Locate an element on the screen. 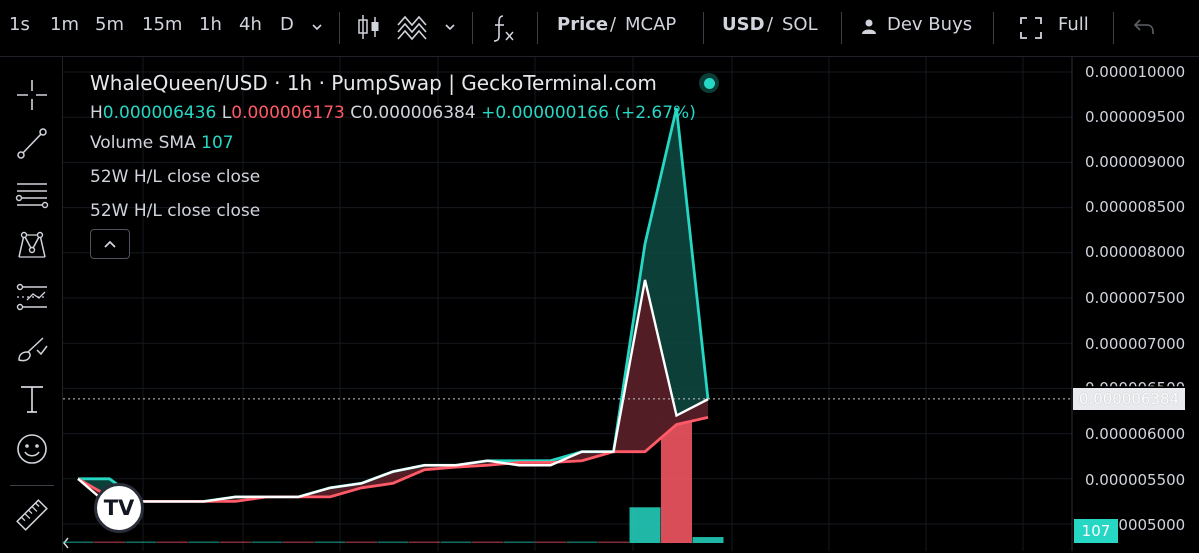  crosshair-icon is located at coordinates (32, 95).